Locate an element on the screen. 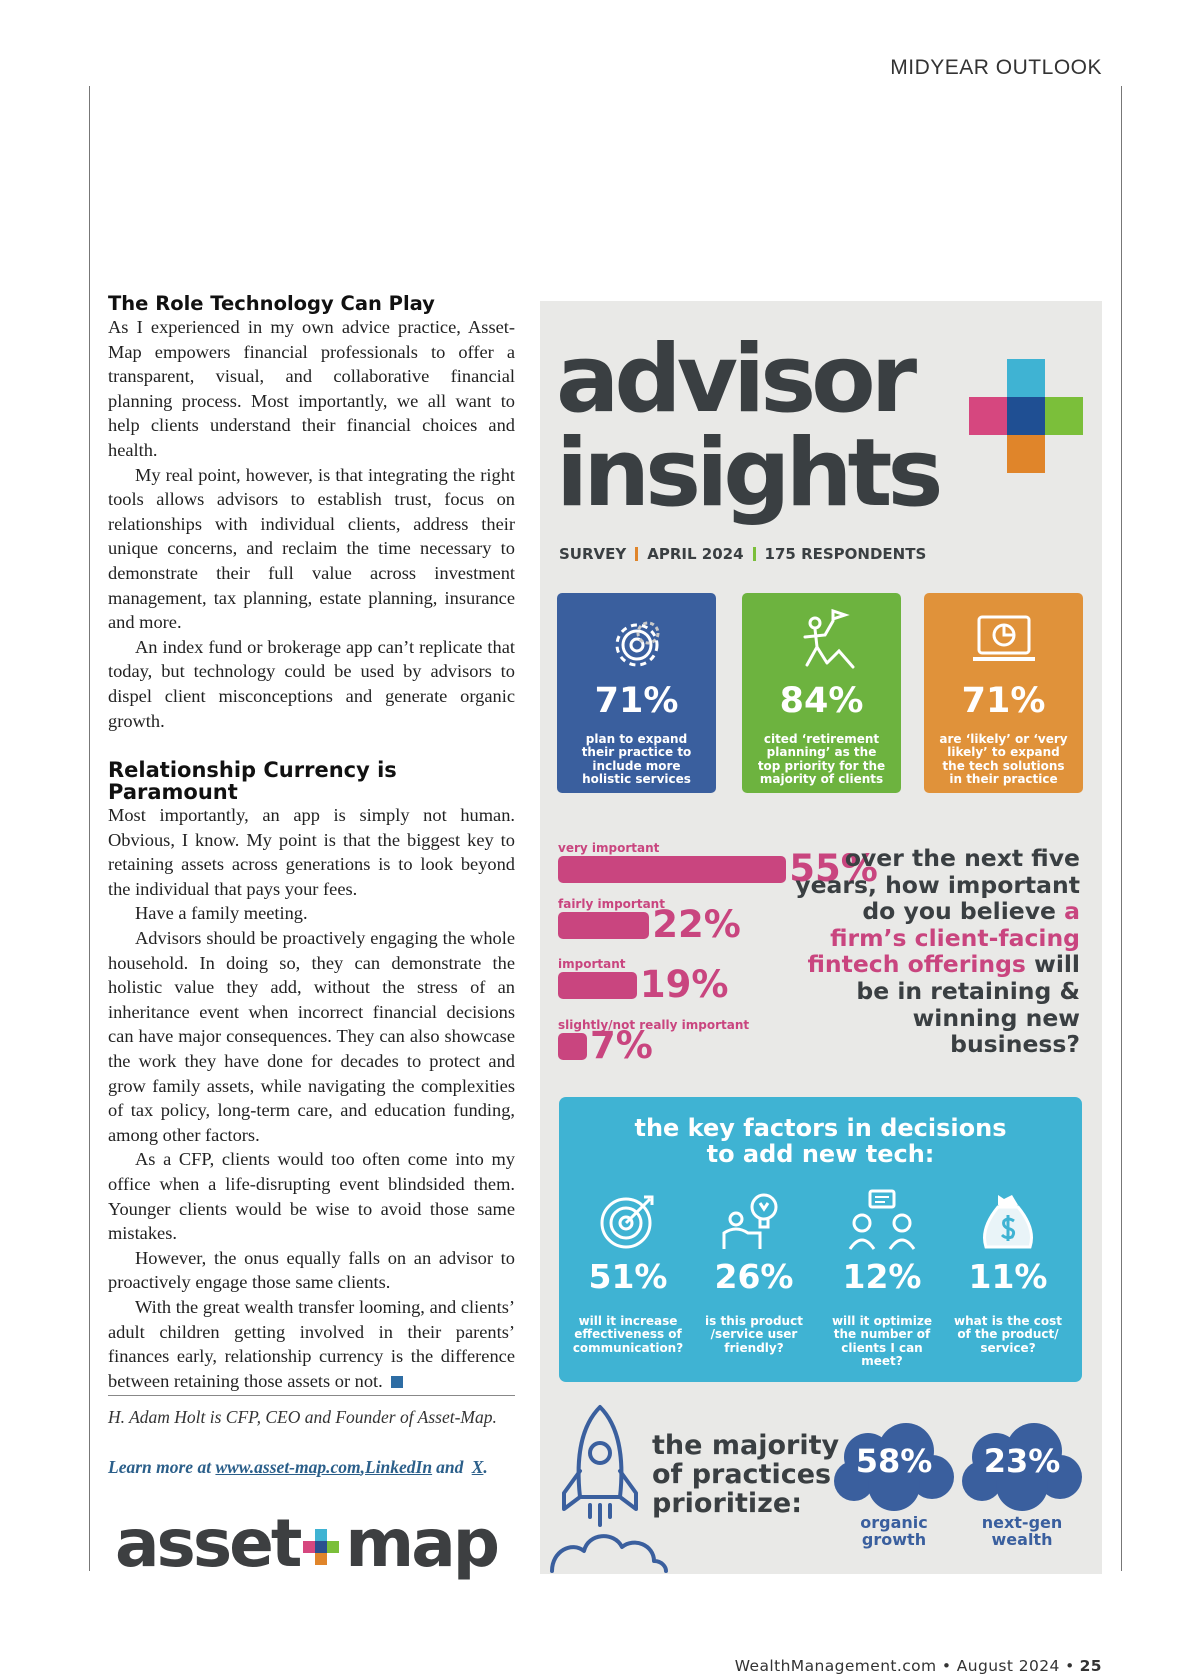 The image size is (1200, 1680). logo-left: asset is located at coordinates (208, 1543).